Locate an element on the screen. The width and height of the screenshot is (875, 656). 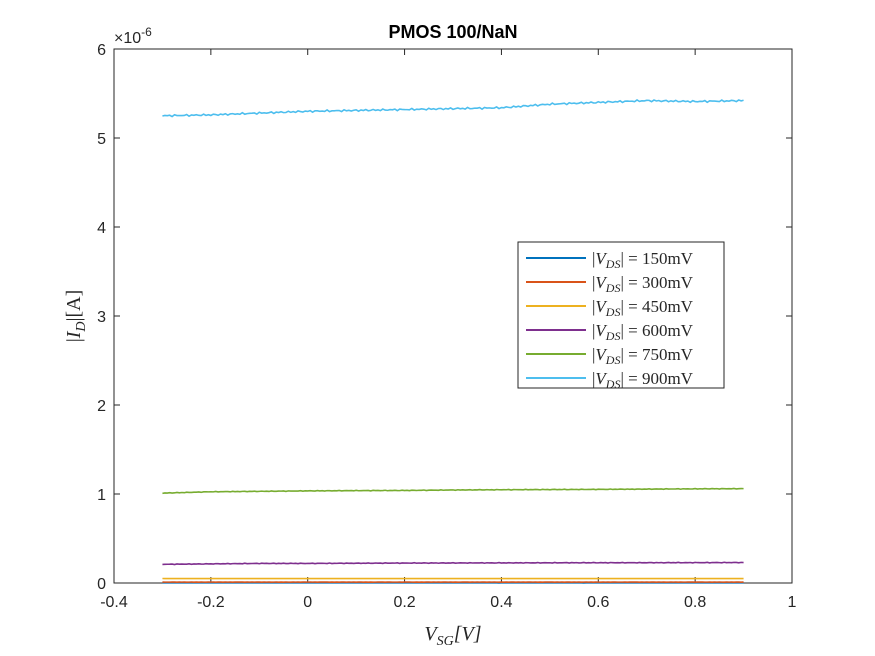
legend-label-post: | = 450mV is located at coordinates (656, 306).